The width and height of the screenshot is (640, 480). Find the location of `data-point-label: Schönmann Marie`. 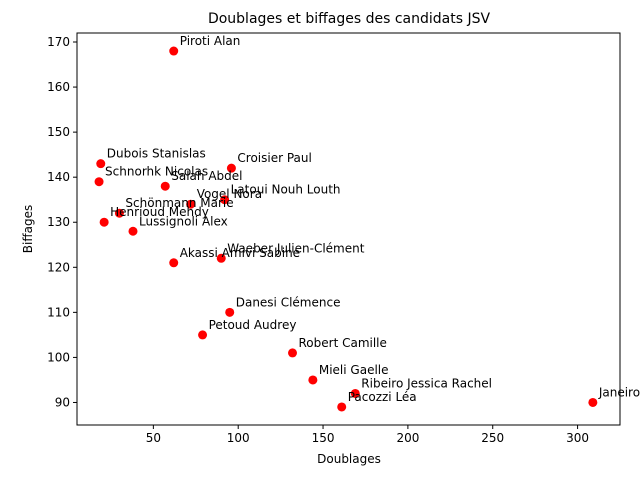

data-point-label: Schönmann Marie is located at coordinates (179, 203).